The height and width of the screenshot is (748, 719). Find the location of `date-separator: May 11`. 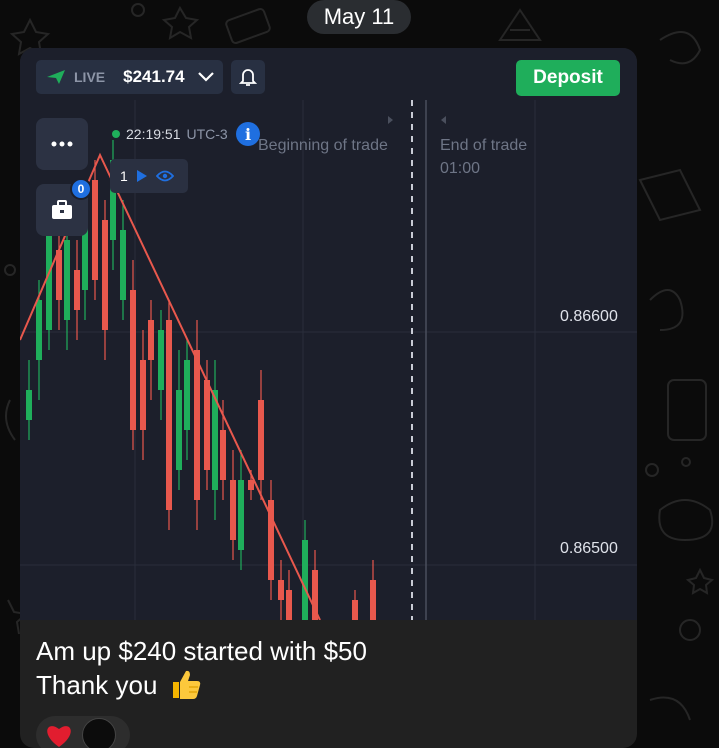

date-separator: May 11 is located at coordinates (359, 17).